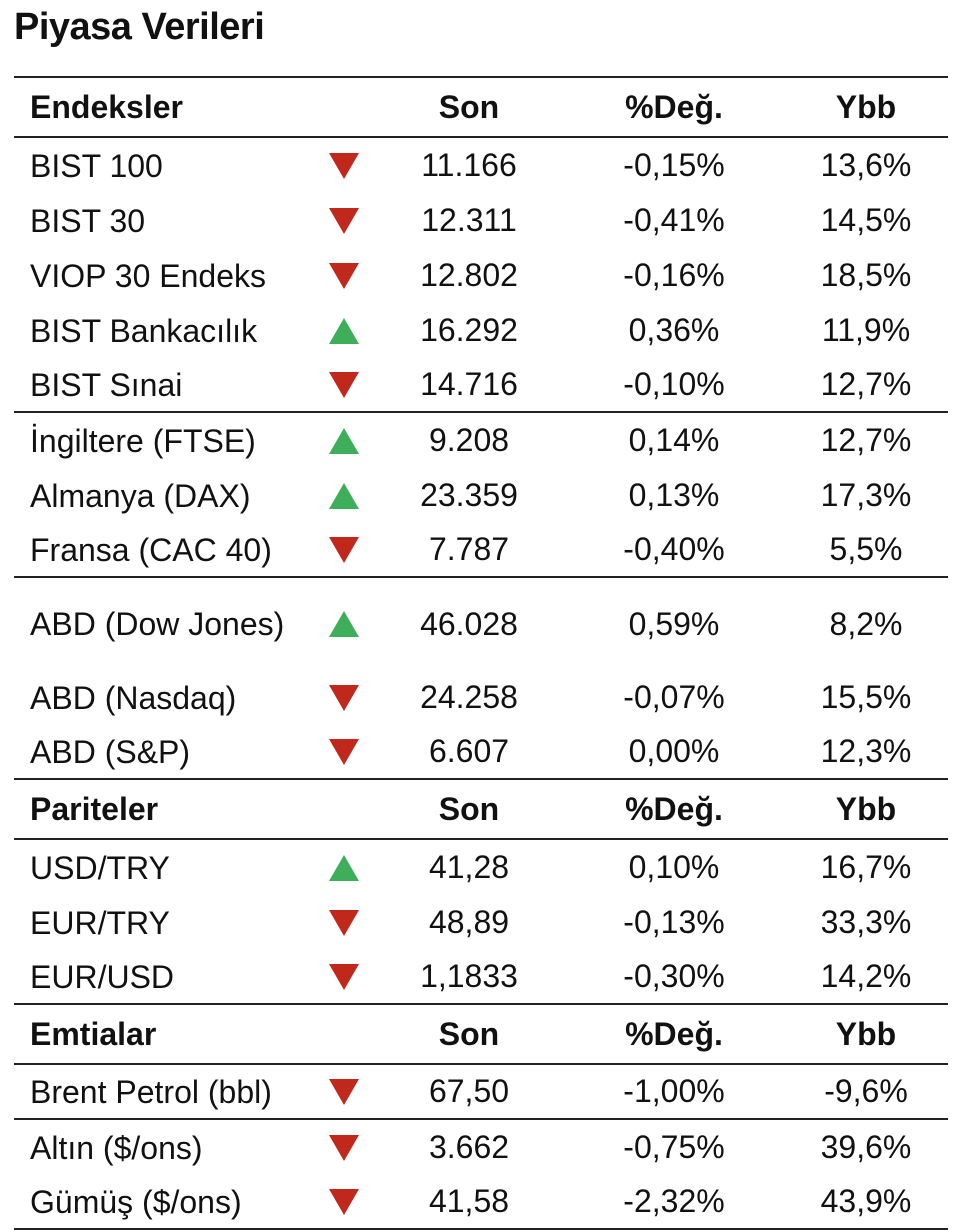 This screenshot has width=960, height=1230. Describe the element at coordinates (674, 440) in the screenshot. I see `percent-change: 0,14%` at that location.